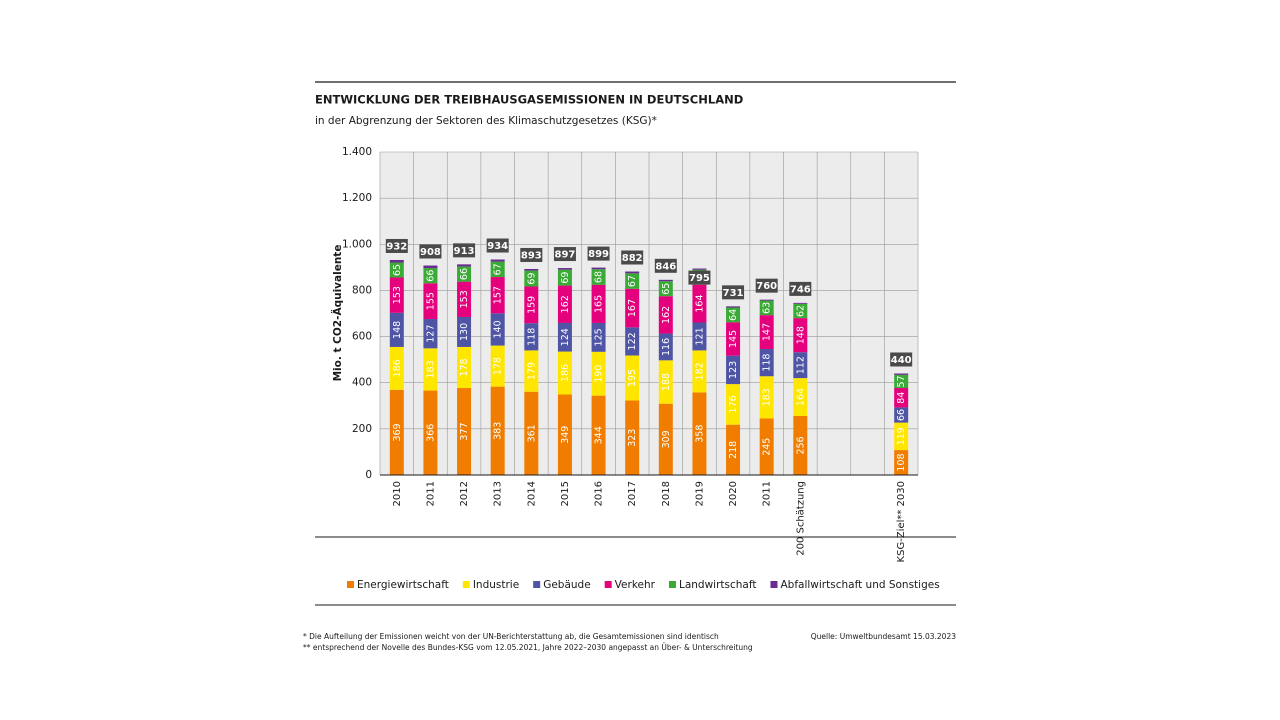  I want to click on segment-label: 112, so click(800, 365).